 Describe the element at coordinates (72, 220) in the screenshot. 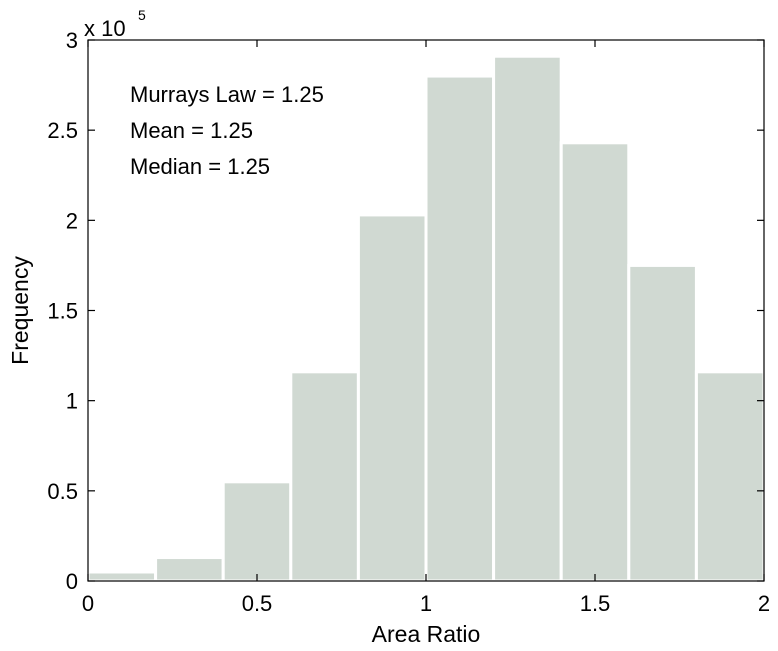

I see `y-tick-label-4: 2` at that location.